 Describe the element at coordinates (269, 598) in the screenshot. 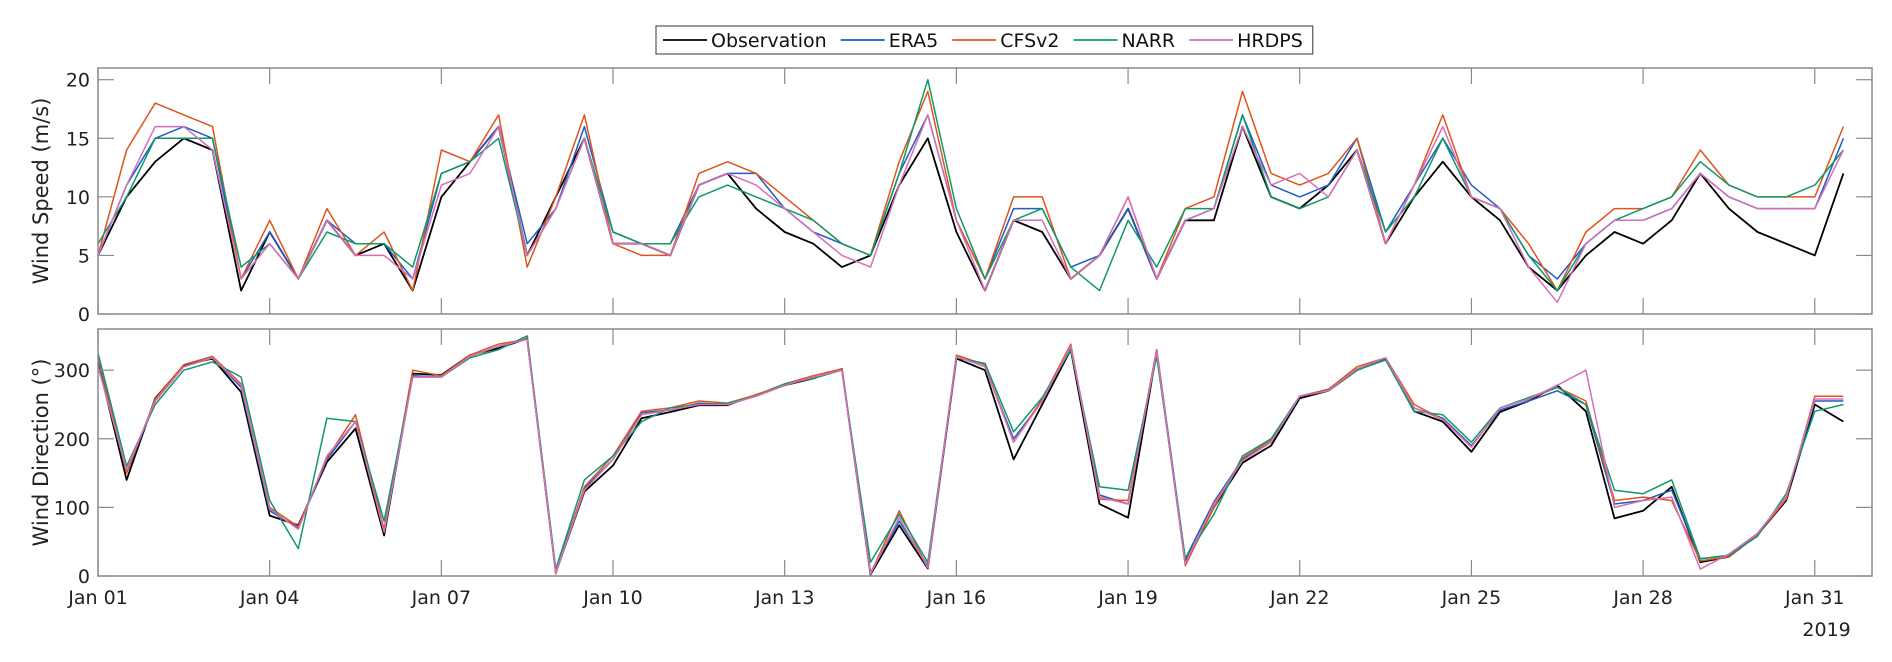

I see `x-tick-label: Jan 04` at that location.